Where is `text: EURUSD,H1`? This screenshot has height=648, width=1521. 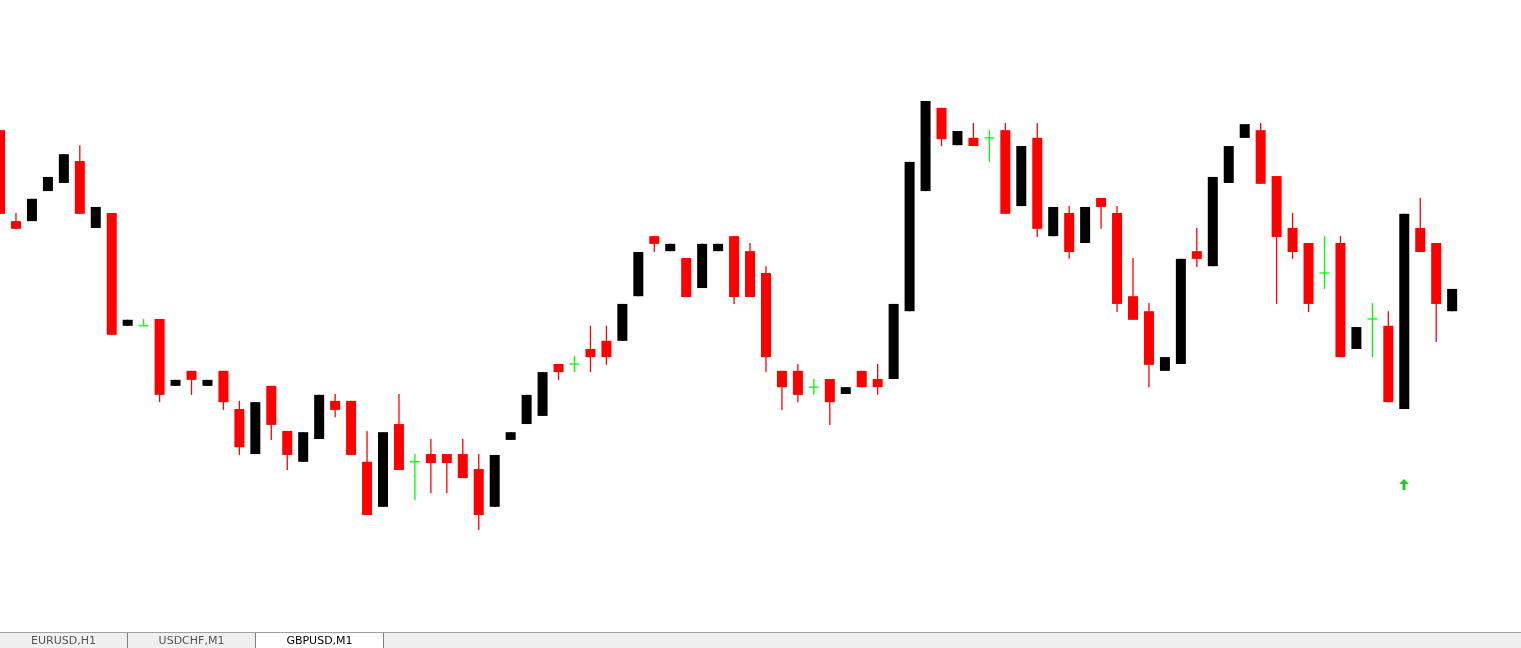
text: EURUSD,H1 is located at coordinates (64, 640).